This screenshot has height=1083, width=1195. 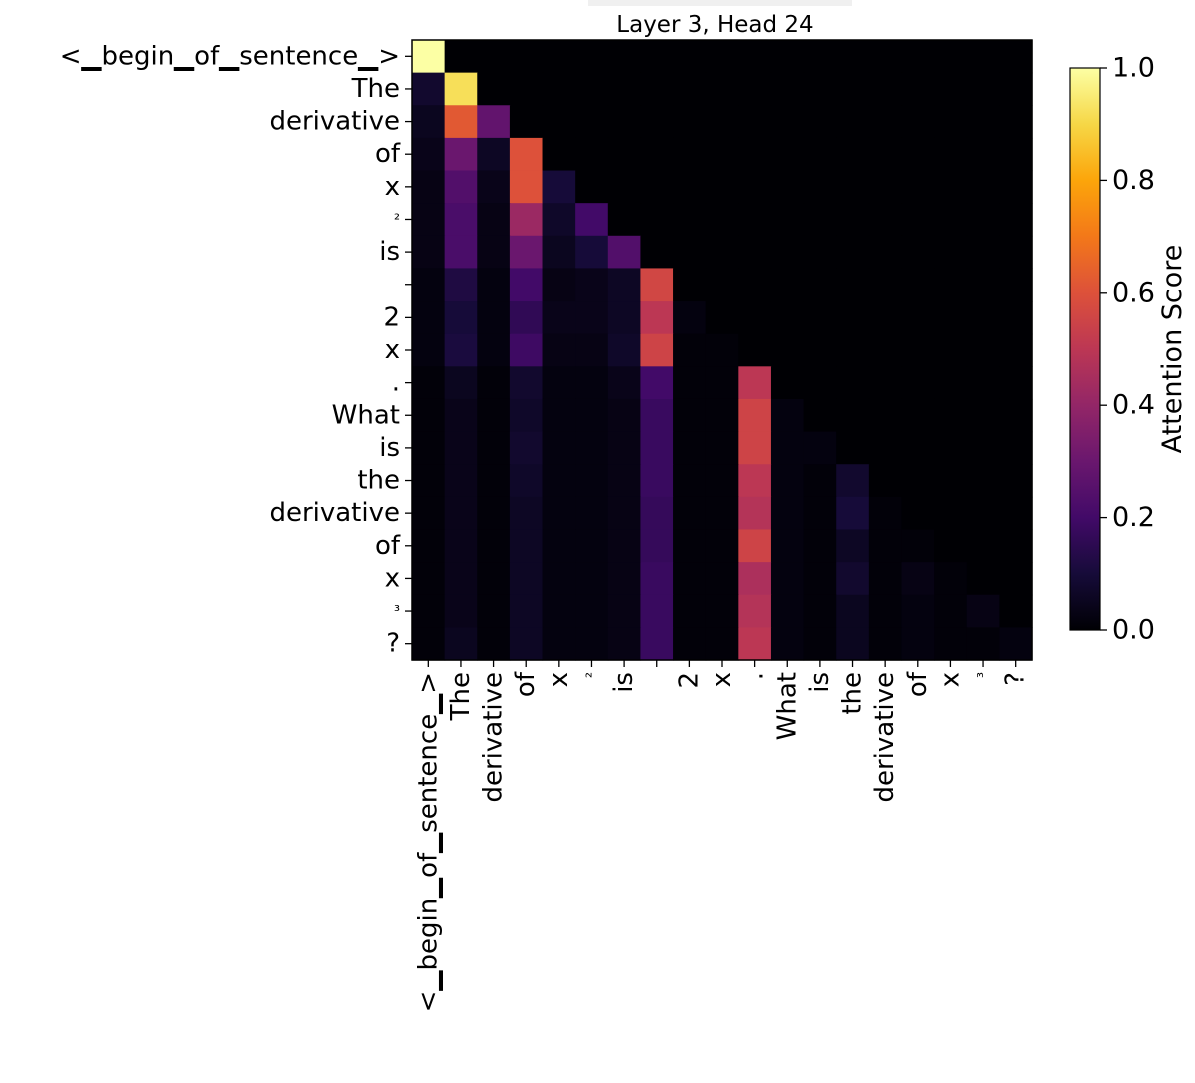 I want to click on x-tick-label: ², so click(x=591, y=675).